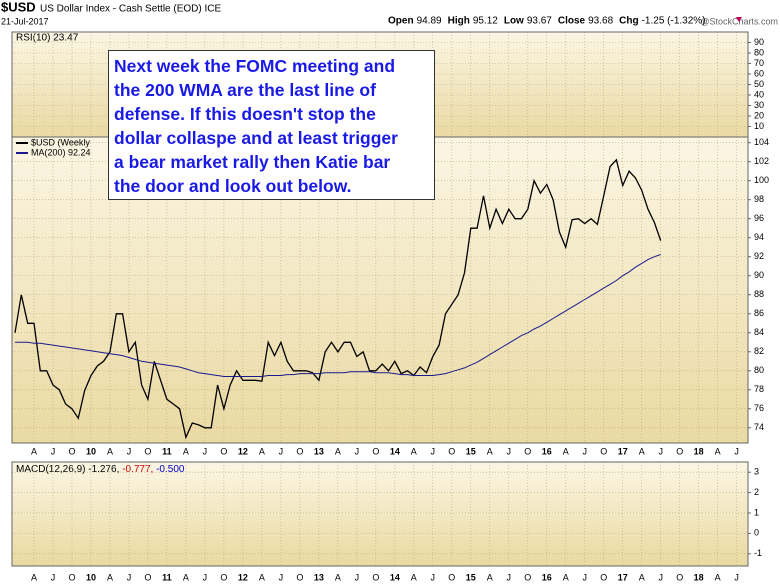  I want to click on y-tick-label: 102, so click(761, 161).